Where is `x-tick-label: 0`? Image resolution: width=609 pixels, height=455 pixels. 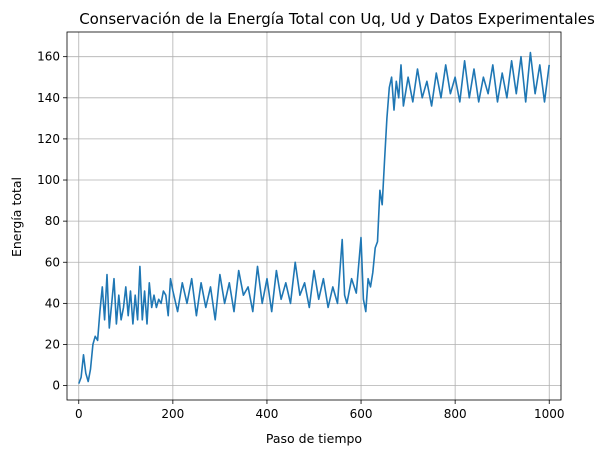
x-tick-label: 0 is located at coordinates (79, 414).